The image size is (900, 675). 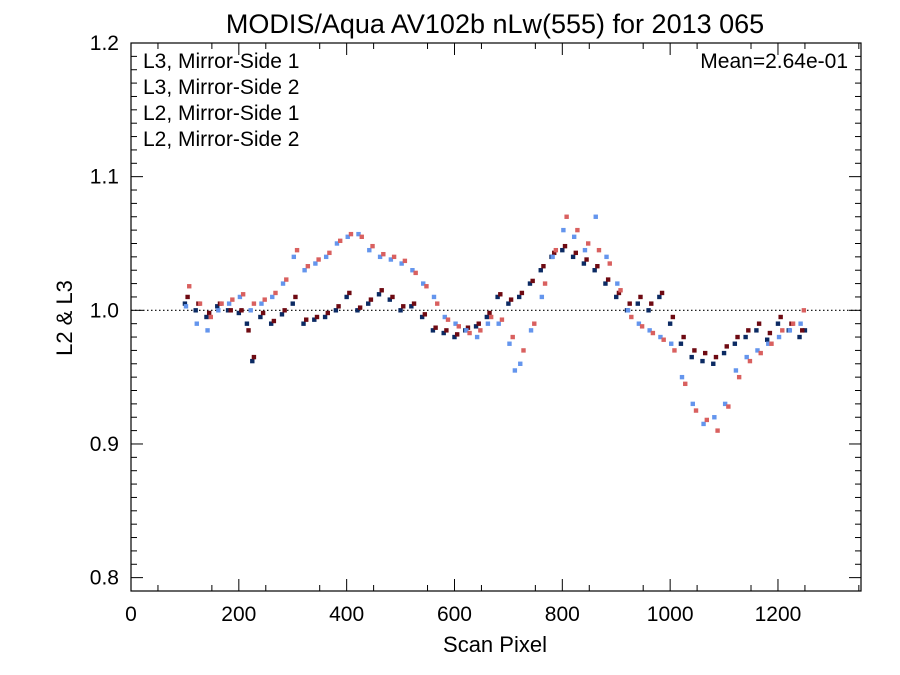 I want to click on x-tick-label: 400, so click(x=346, y=614).